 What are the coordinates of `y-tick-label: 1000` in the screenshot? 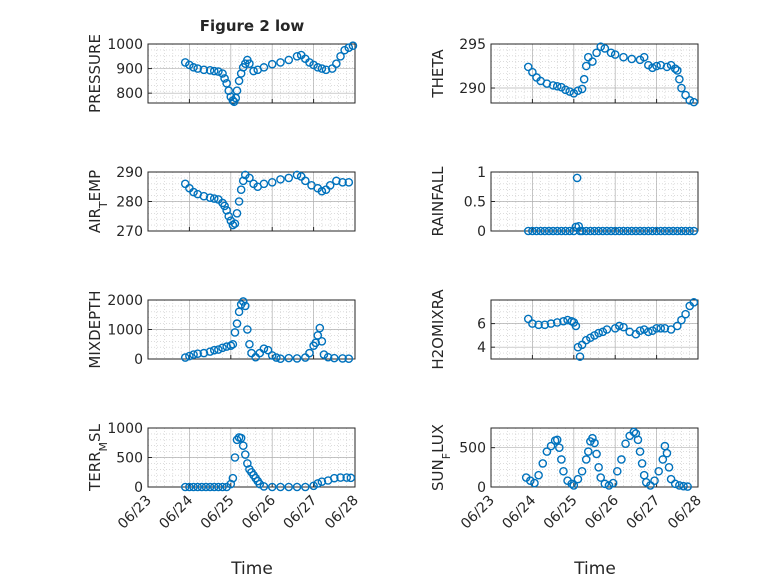 It's located at (125, 429).